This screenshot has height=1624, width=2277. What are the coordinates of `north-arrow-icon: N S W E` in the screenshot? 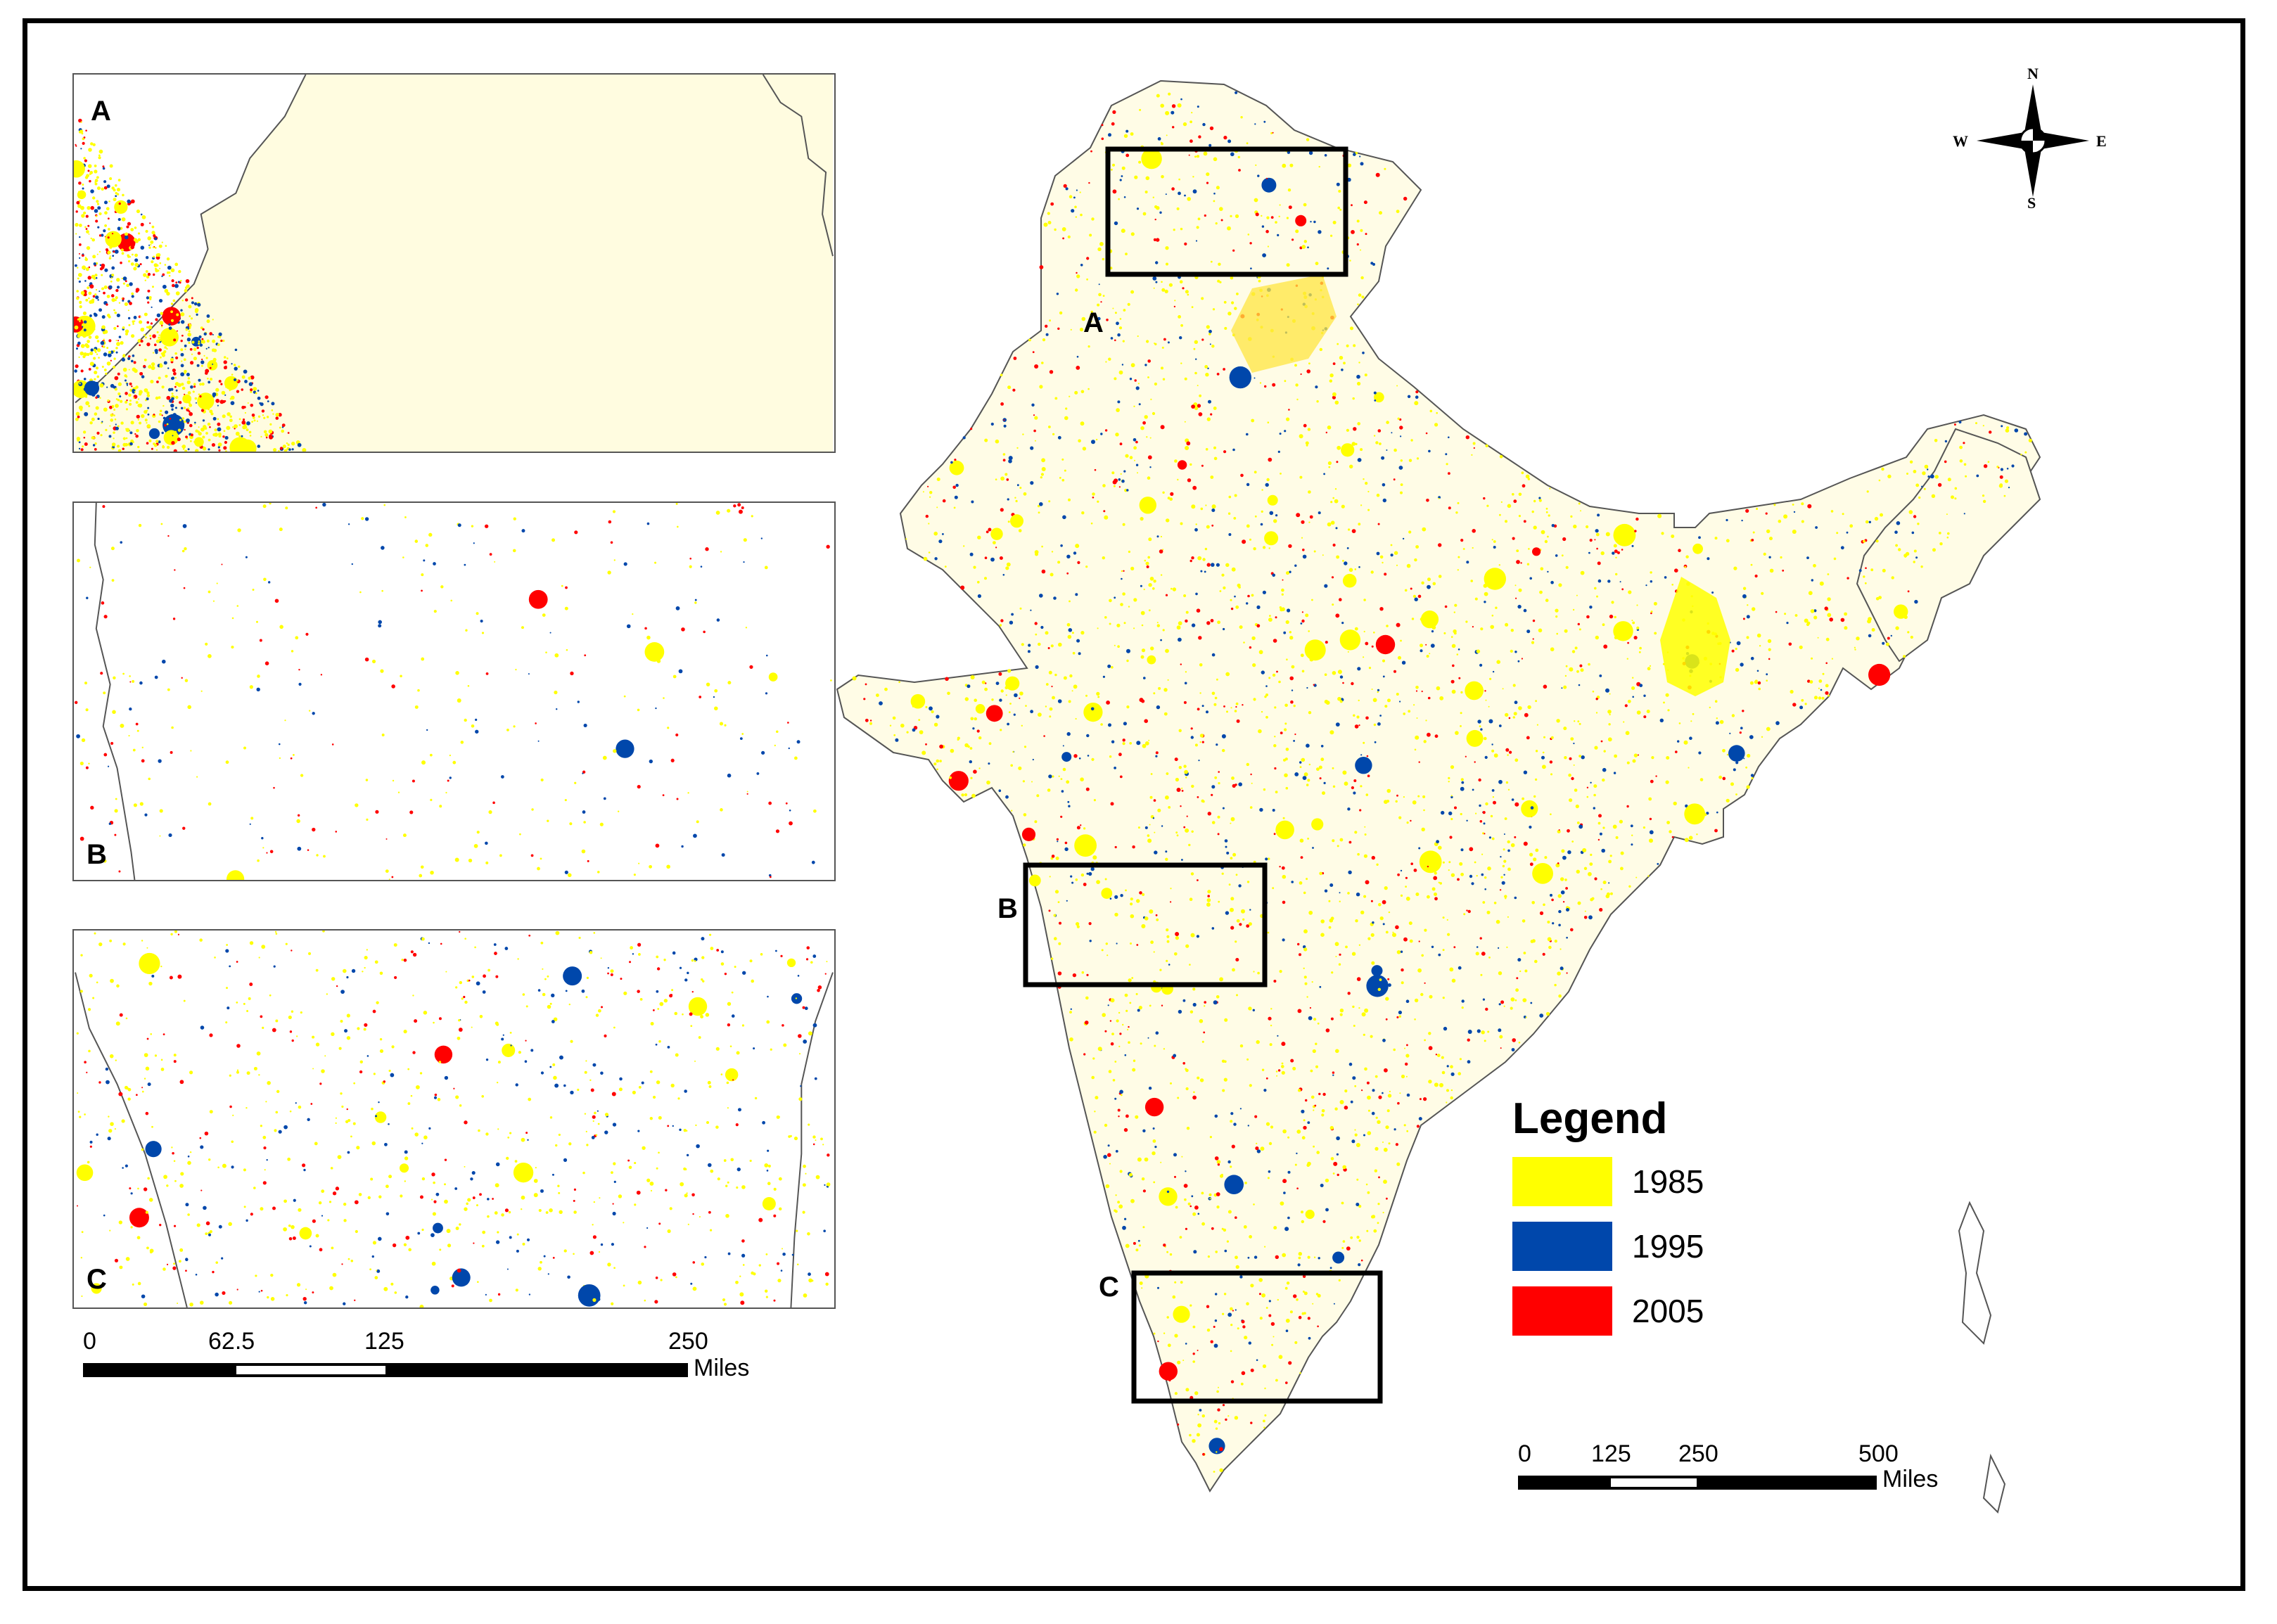 It's located at (2030, 138).